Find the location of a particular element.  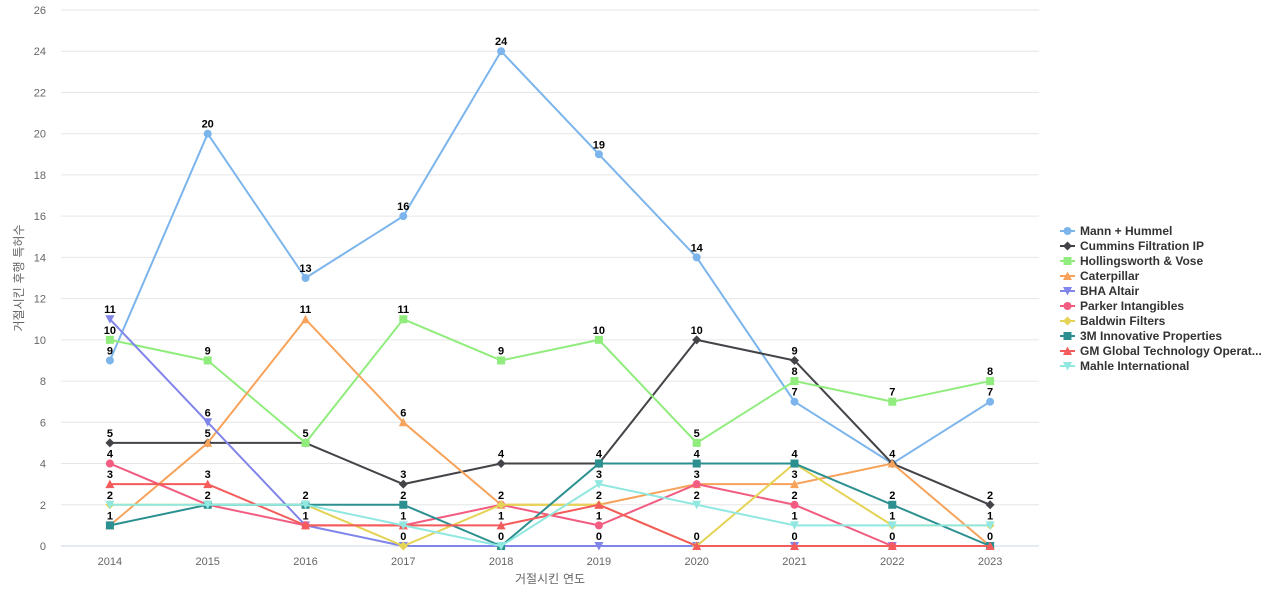

data-label: 11 is located at coordinates (110, 310).